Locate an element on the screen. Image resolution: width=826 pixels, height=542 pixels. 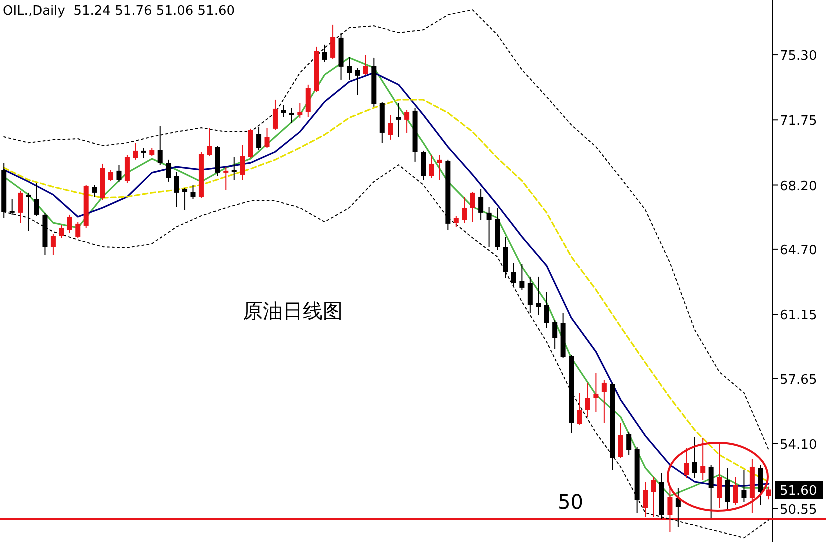
y-tick-label: 54.10 is located at coordinates (799, 445).